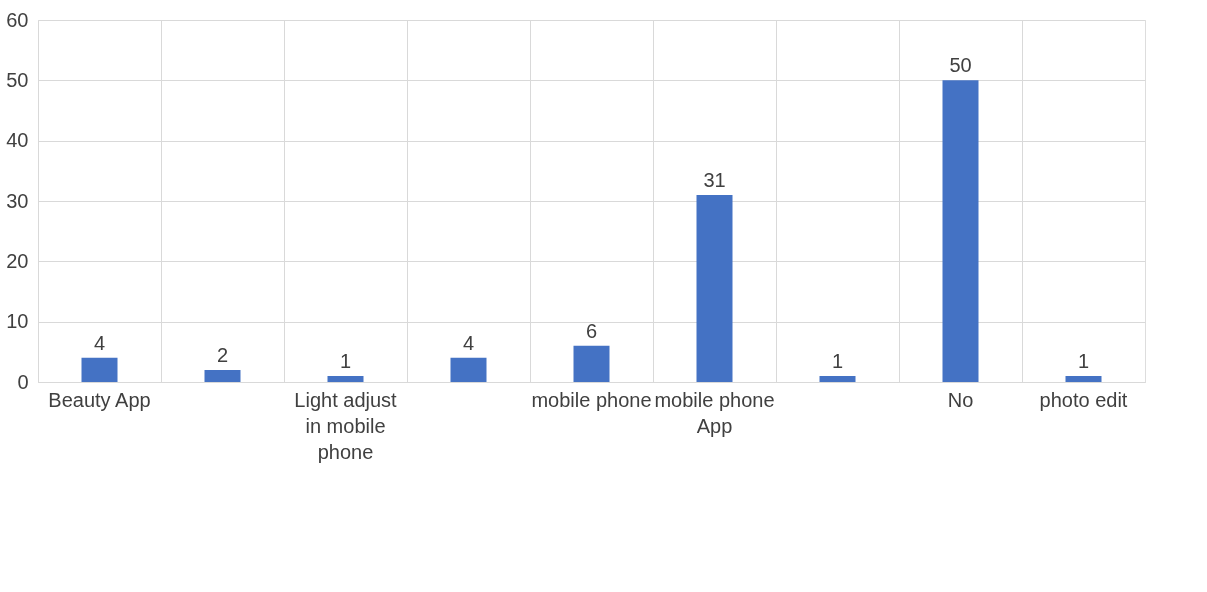 The width and height of the screenshot is (1207, 592). I want to click on x-tick-label: Beauty App, so click(99, 399).